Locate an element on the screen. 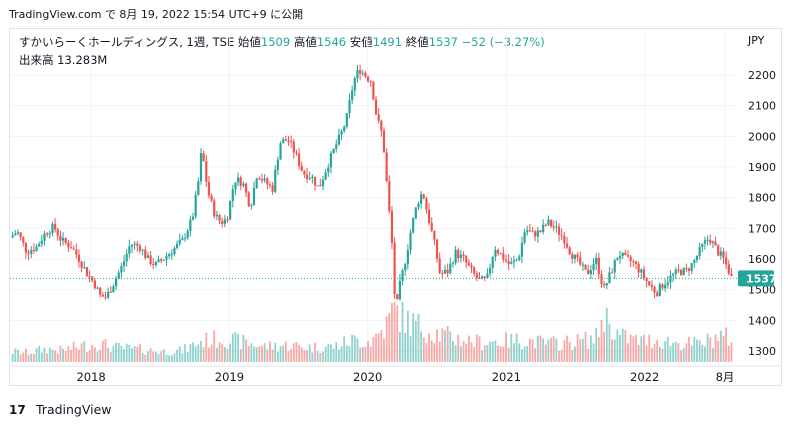 This screenshot has height=426, width=792. tradingview-logo-icon: 17 is located at coordinates (17, 409).